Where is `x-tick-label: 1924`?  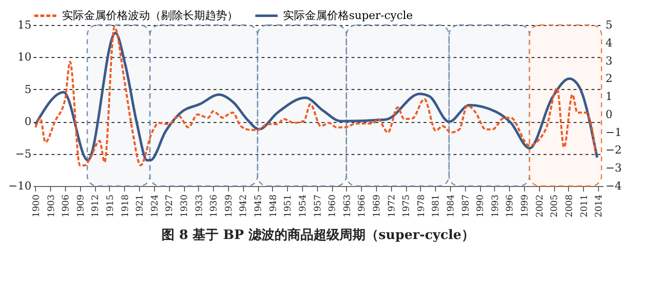
x-tick-label: 1924 is located at coordinates (155, 206).